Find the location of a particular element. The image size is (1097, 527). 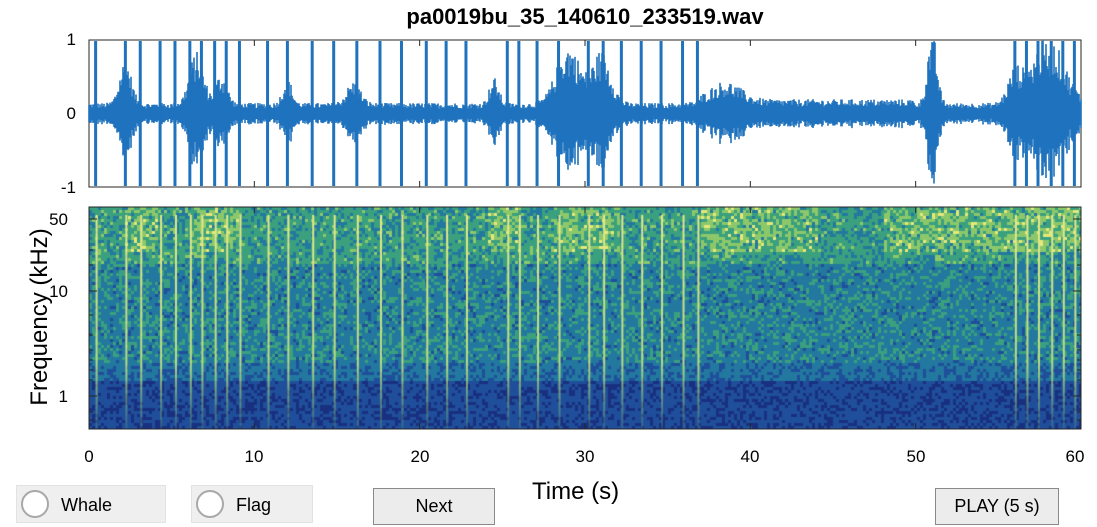

waveform-ytick-neg1: -1 is located at coordinates (68, 187).